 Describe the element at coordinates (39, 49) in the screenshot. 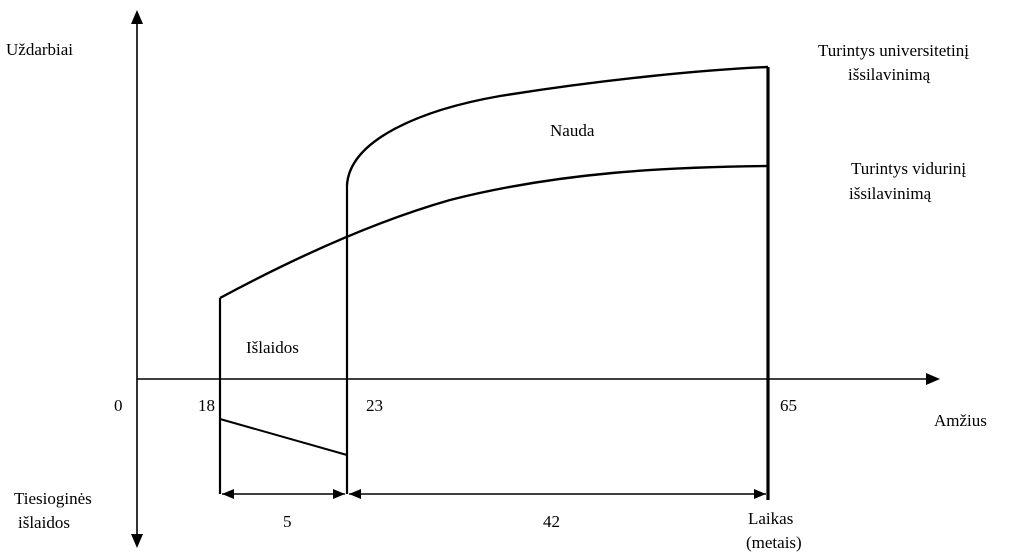

I see `y-axis-label: Uždarbiai` at that location.